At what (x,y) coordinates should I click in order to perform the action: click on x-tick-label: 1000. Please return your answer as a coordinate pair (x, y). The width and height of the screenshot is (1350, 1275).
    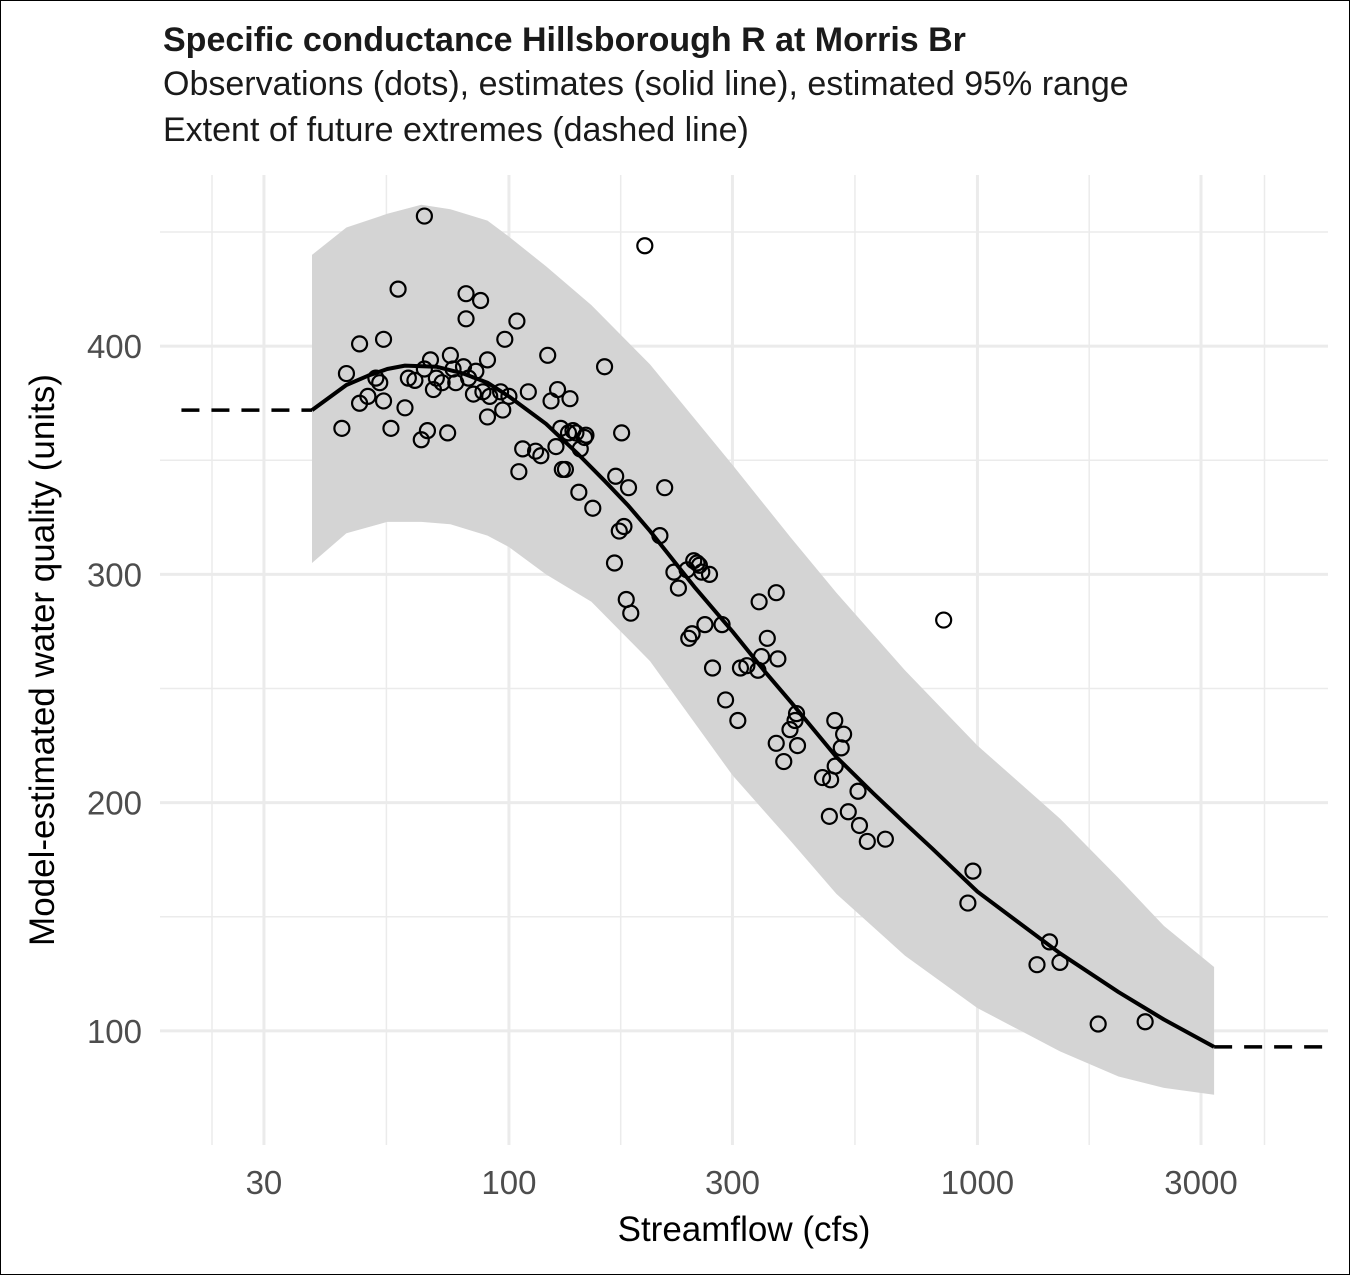
    Looking at the image, I should click on (977, 1182).